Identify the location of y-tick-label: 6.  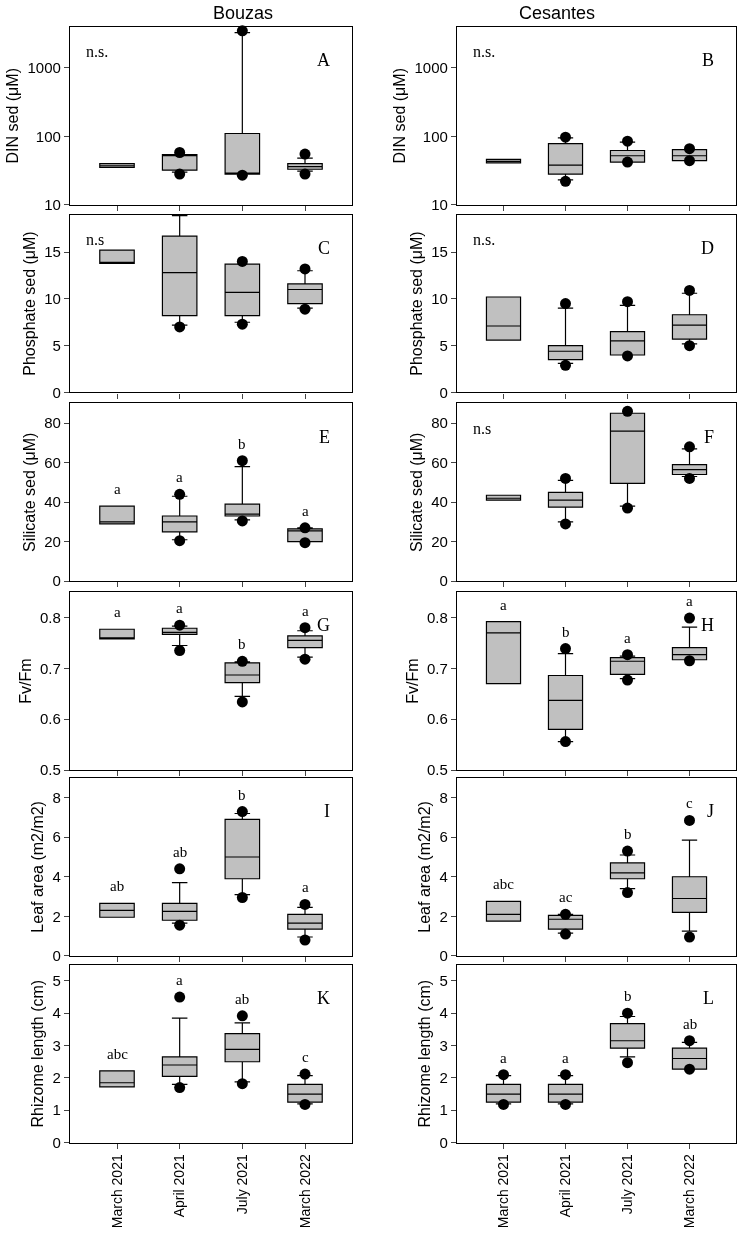
(56, 837).